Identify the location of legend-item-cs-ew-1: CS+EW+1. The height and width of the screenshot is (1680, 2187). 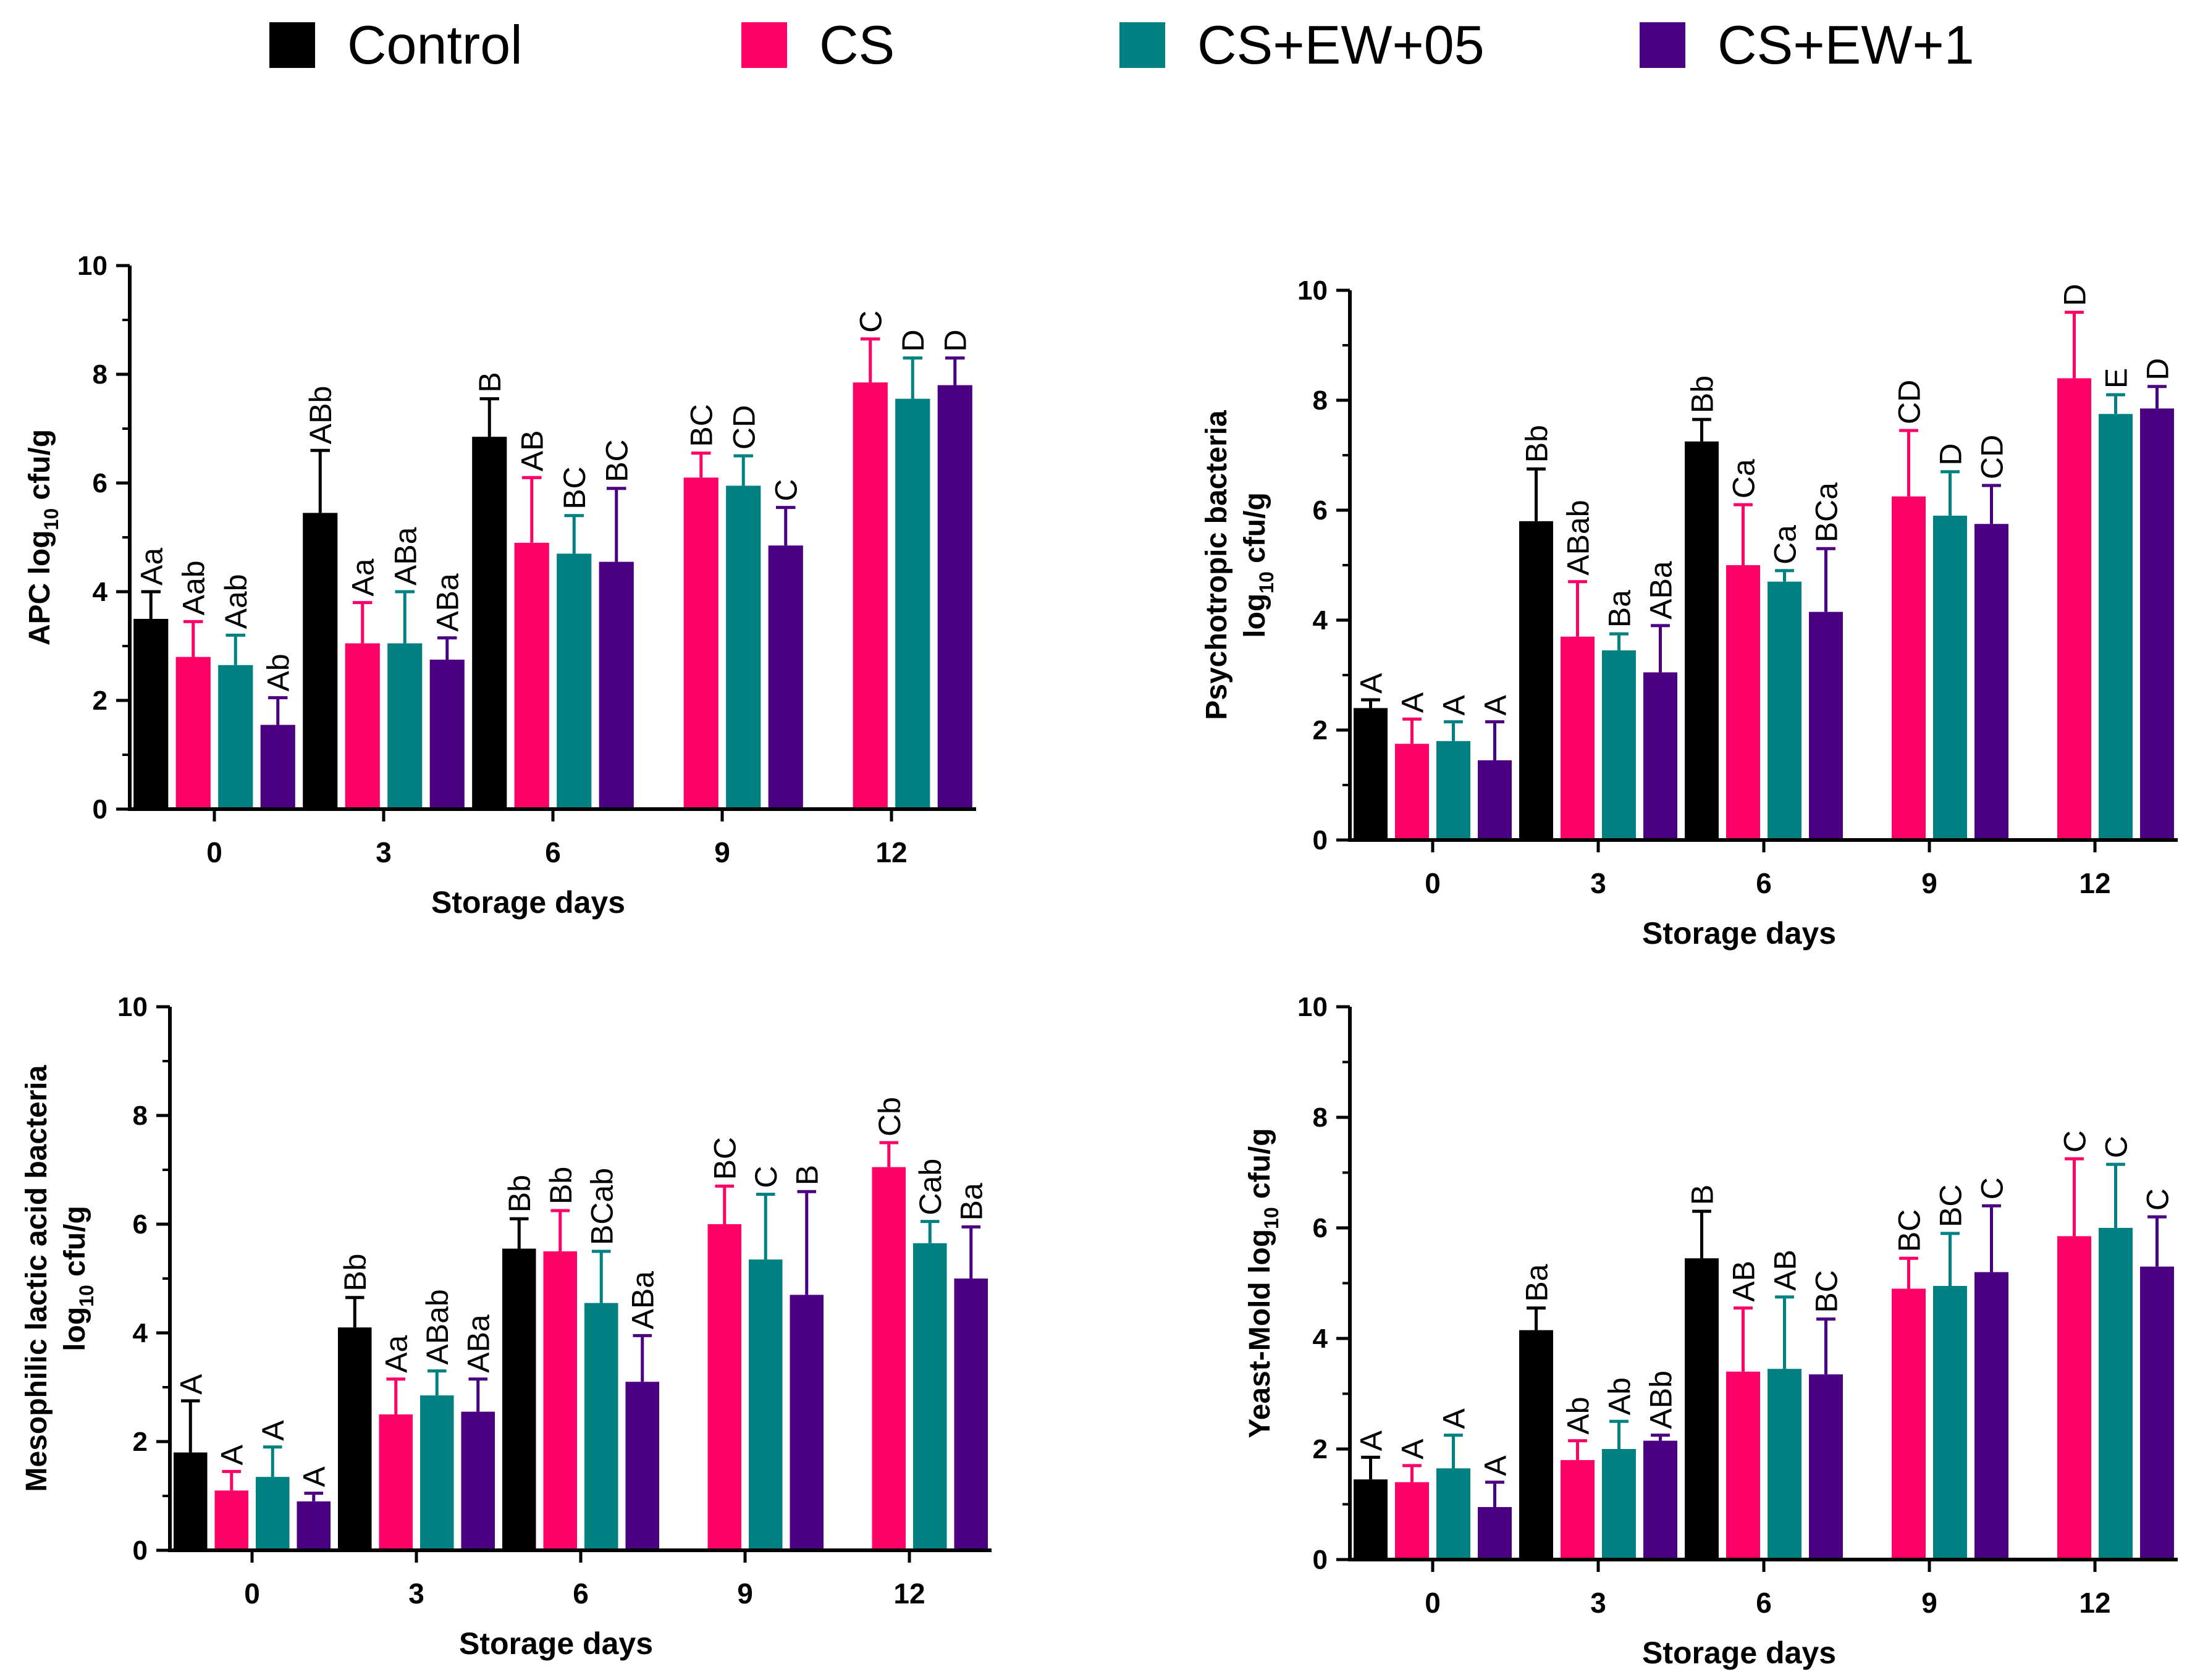
(1807, 45).